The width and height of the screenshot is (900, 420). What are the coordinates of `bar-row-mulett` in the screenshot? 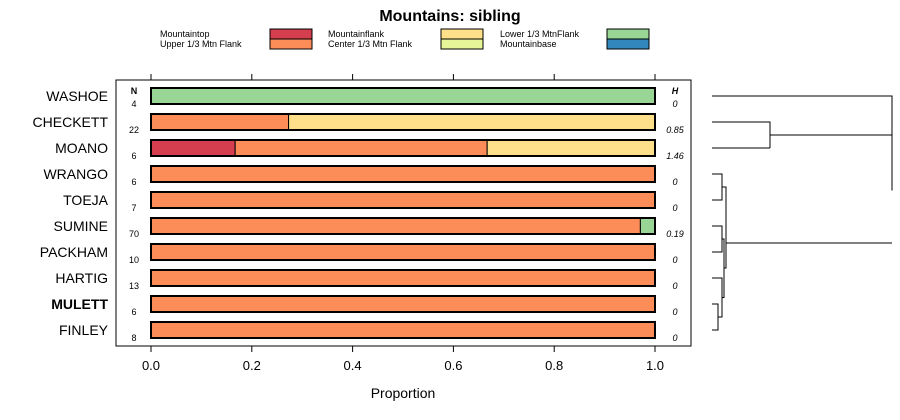 It's located at (403, 304).